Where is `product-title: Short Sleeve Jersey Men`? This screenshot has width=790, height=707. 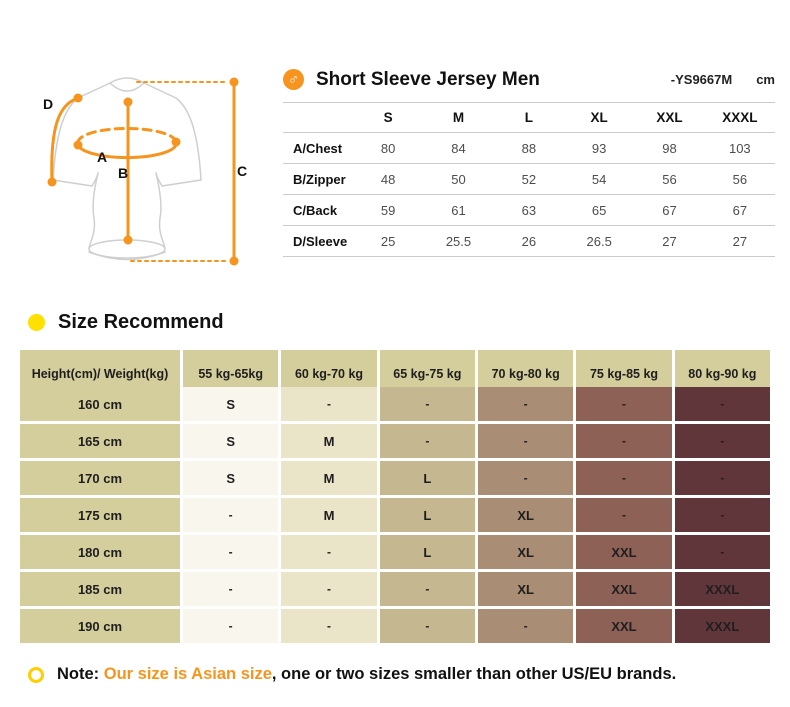
product-title: Short Sleeve Jersey Men is located at coordinates (428, 79).